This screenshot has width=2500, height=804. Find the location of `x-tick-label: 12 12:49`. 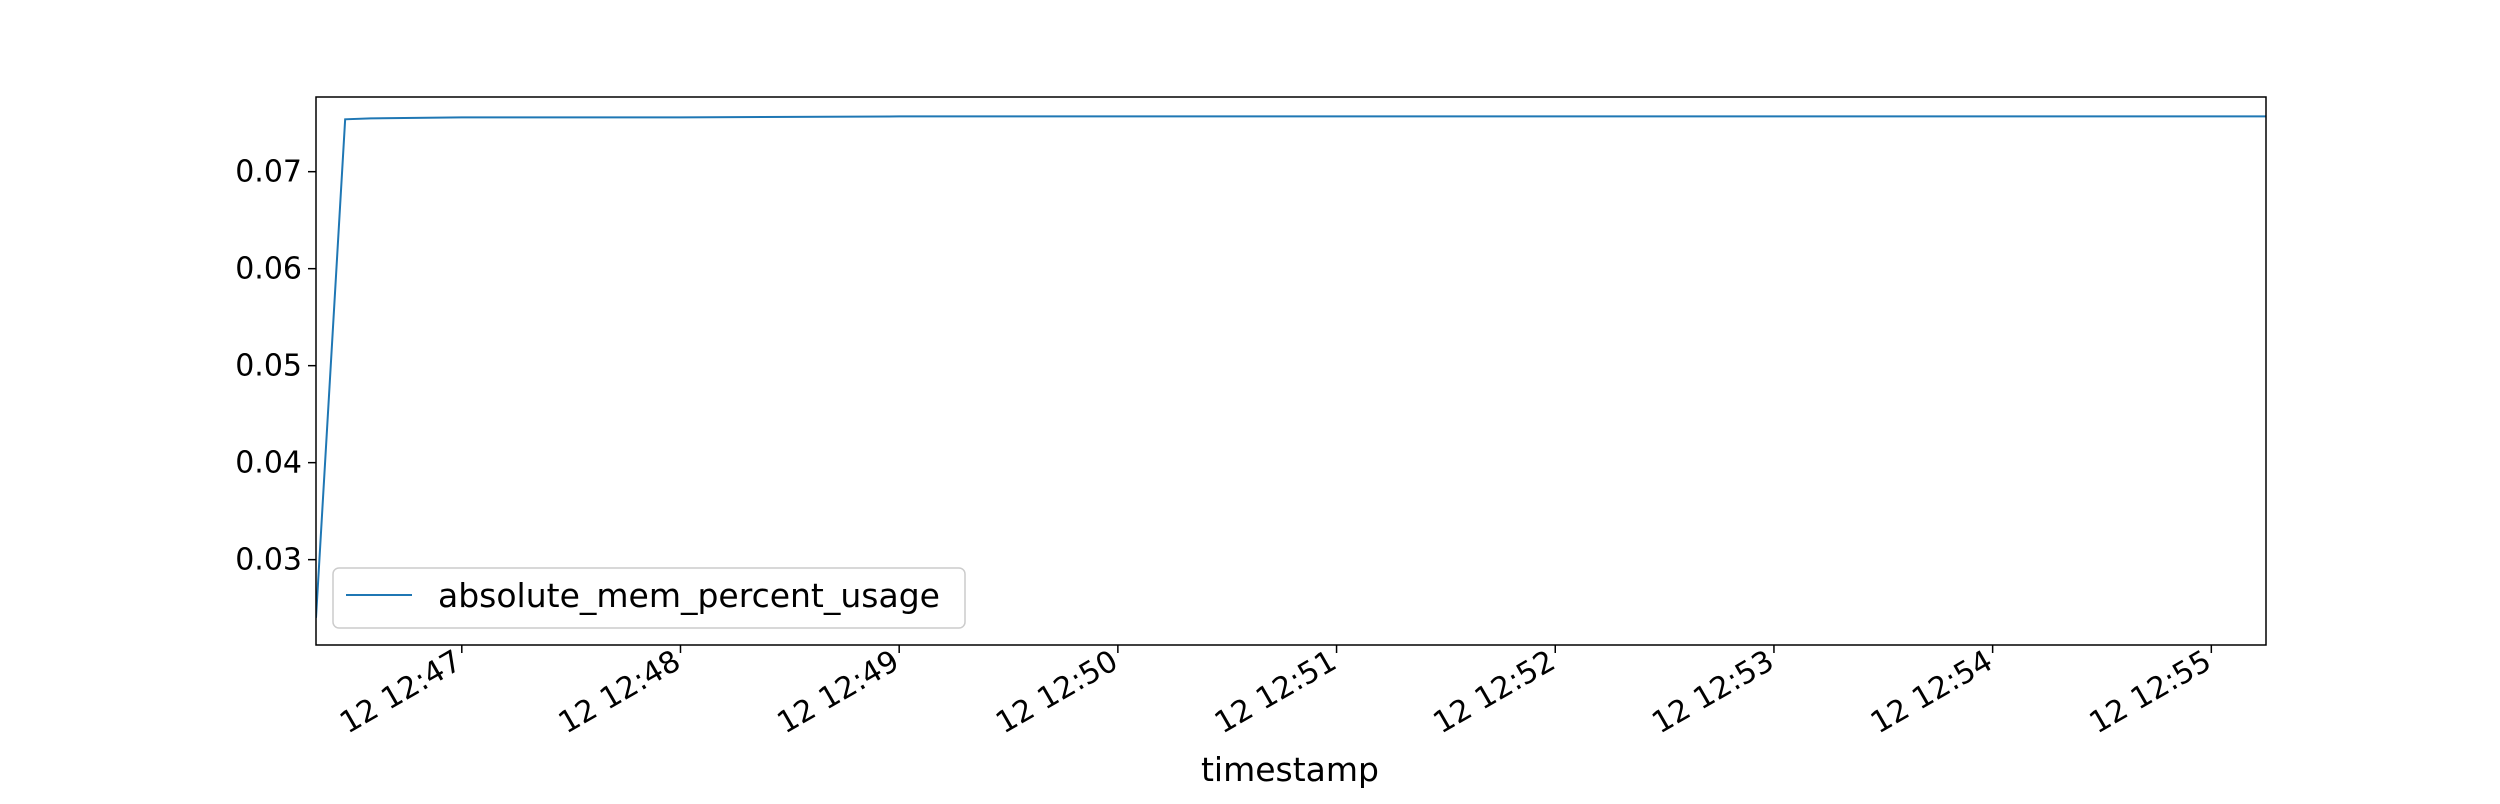

x-tick-label: 12 12:49 is located at coordinates (838, 692).